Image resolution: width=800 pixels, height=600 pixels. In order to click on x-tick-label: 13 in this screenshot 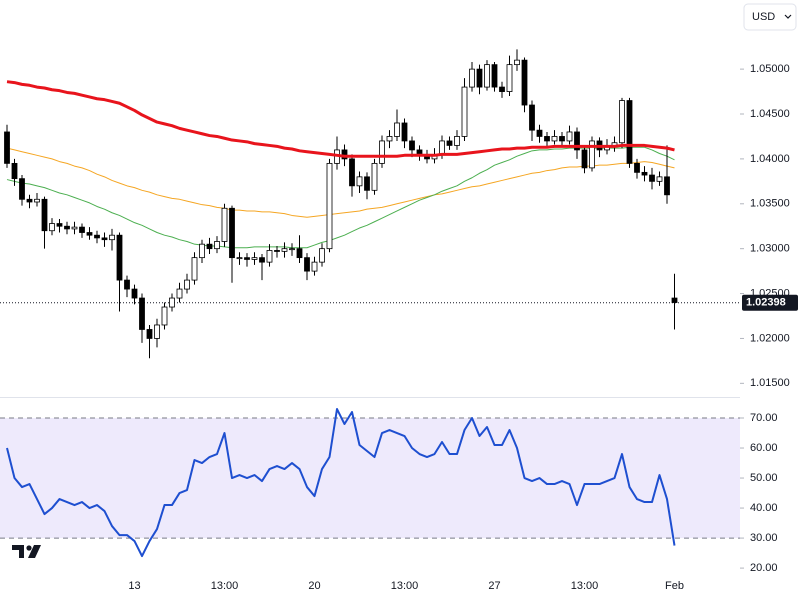, I will do `click(134, 586)`.